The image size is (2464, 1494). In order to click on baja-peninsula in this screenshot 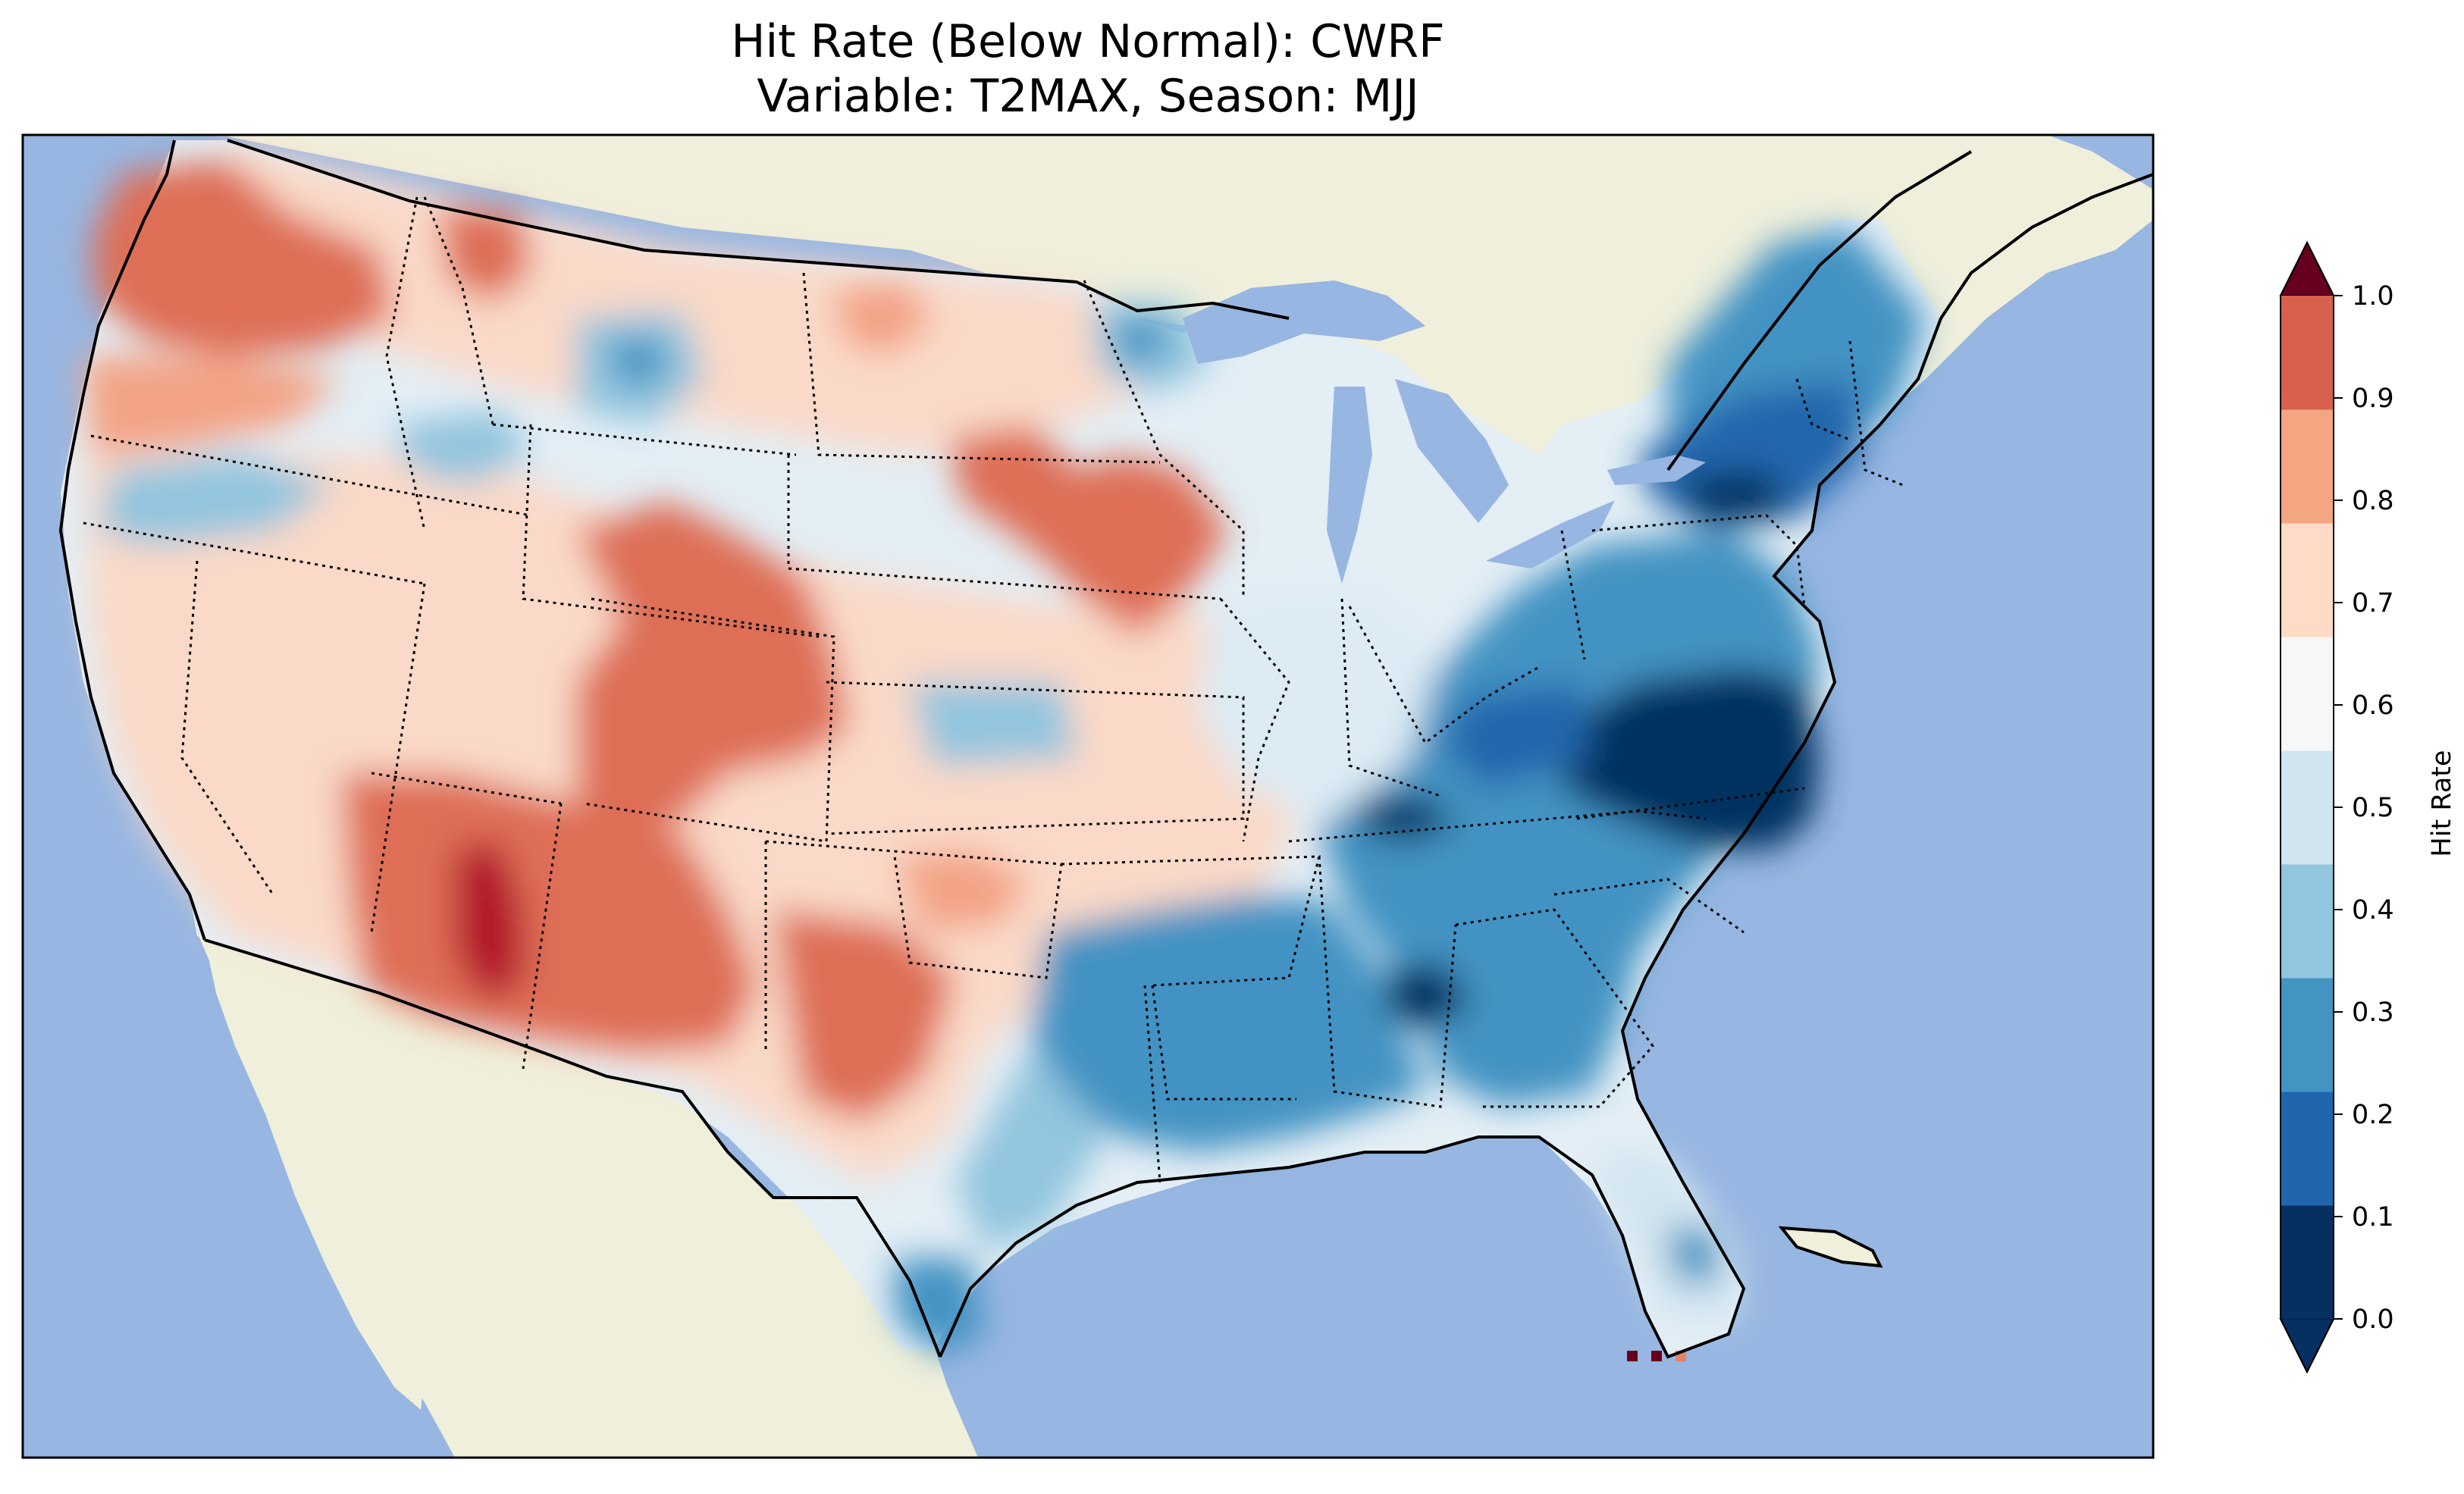, I will do `click(315, 1175)`.